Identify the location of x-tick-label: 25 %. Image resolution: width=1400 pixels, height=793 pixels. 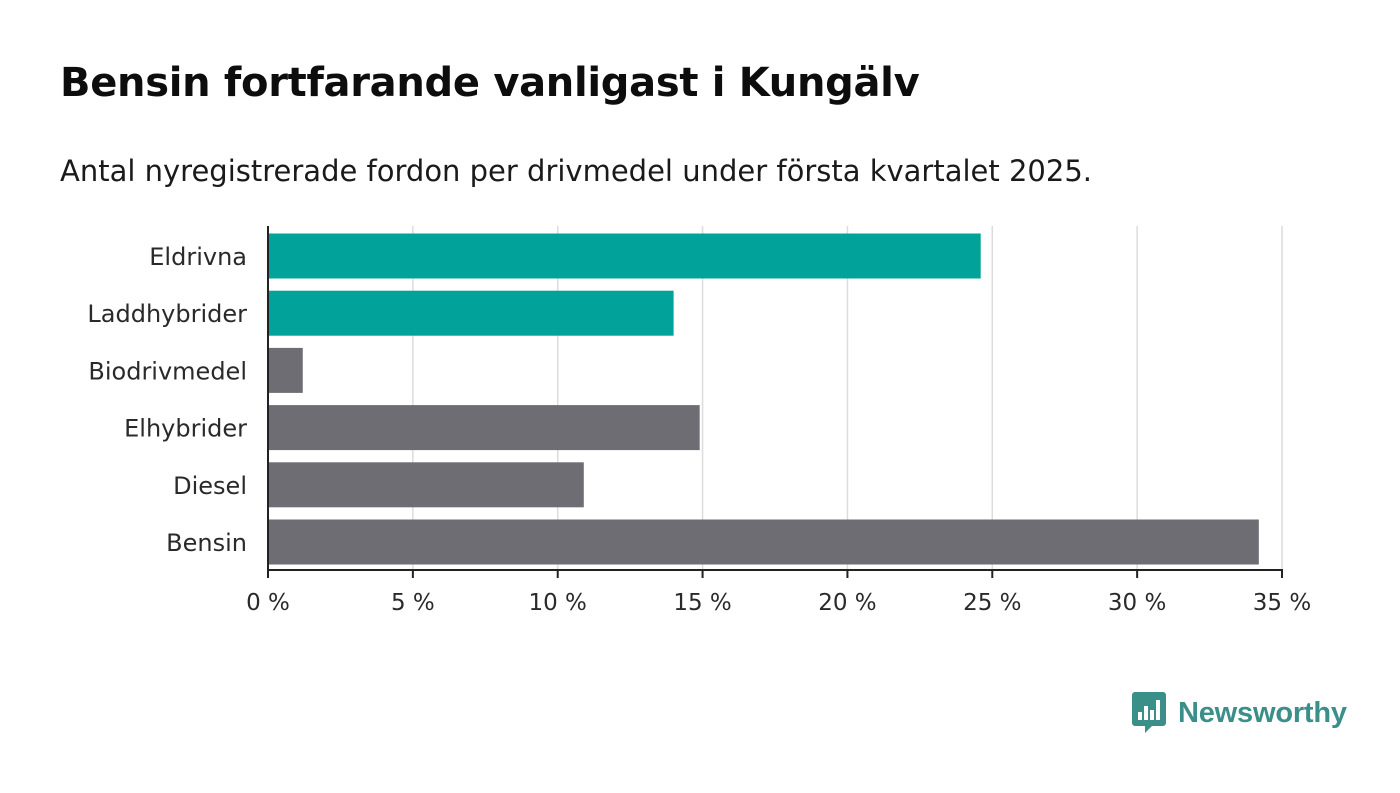
(992, 603).